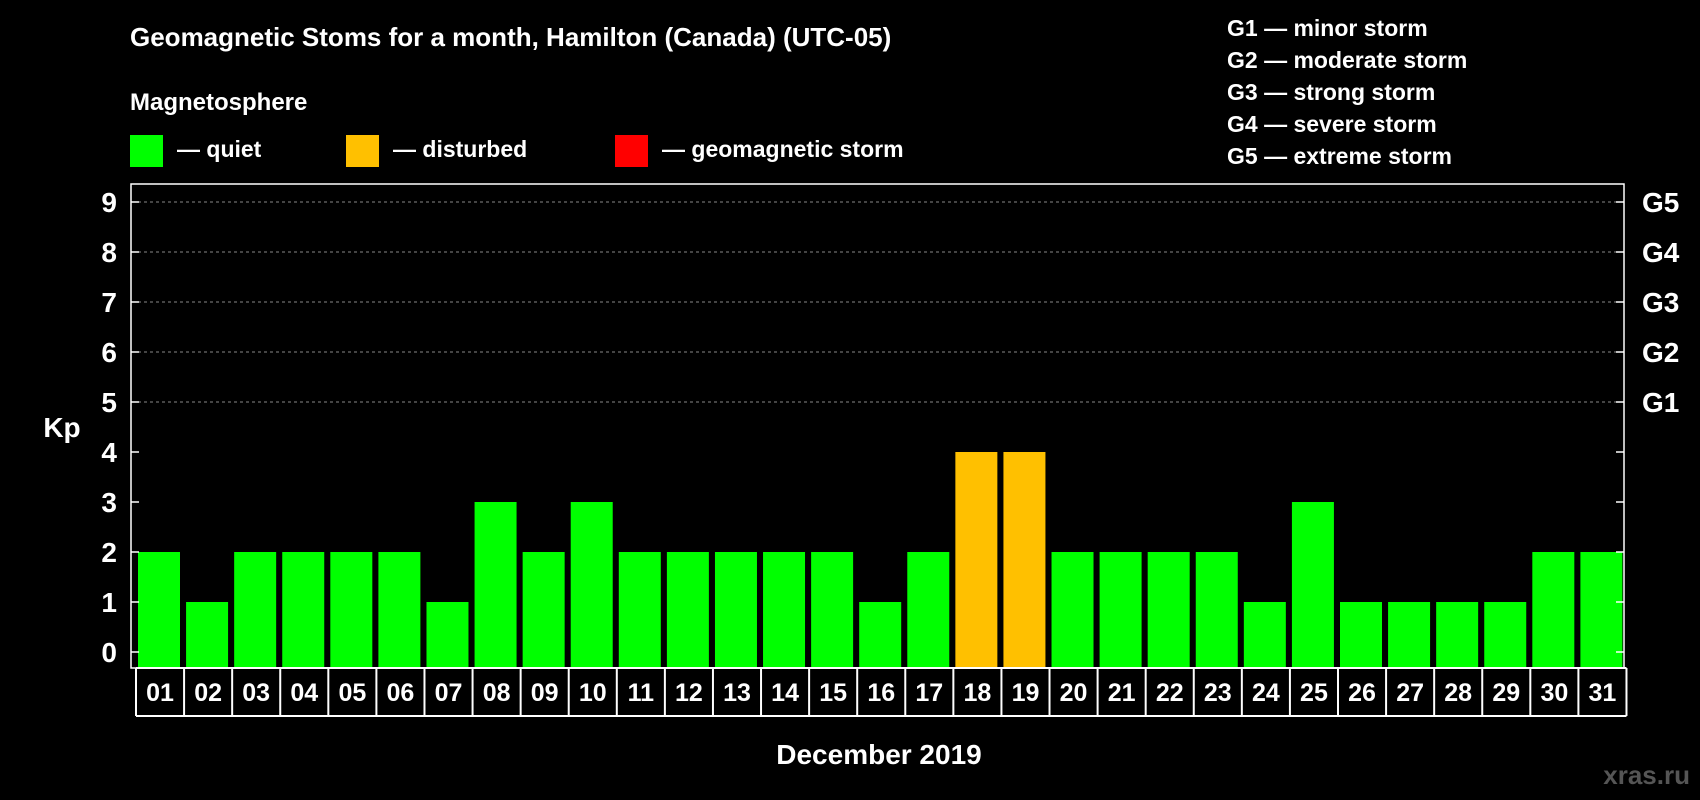  What do you see at coordinates (1327, 28) in the screenshot?
I see `storm-scale-g1: G1 — minor storm` at bounding box center [1327, 28].